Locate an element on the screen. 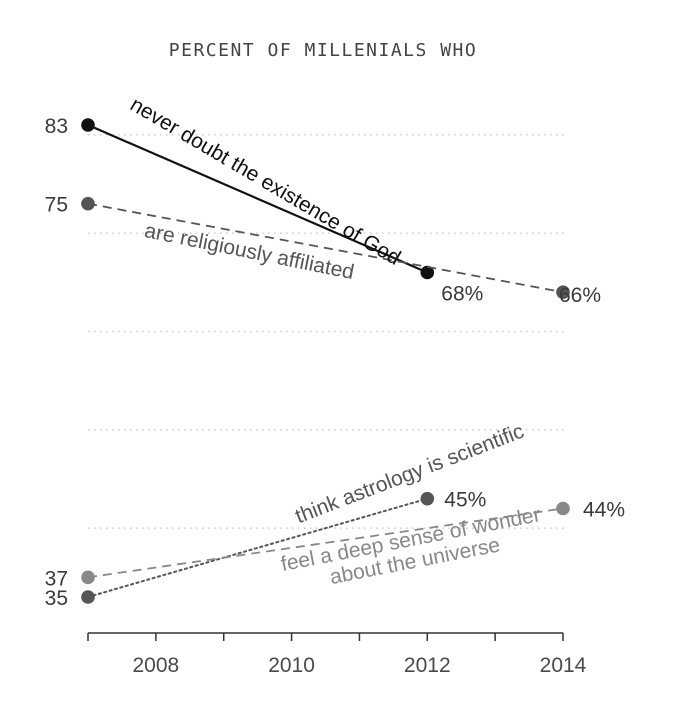 This screenshot has width=678, height=725. x-tick-label: 2014 is located at coordinates (563, 665).